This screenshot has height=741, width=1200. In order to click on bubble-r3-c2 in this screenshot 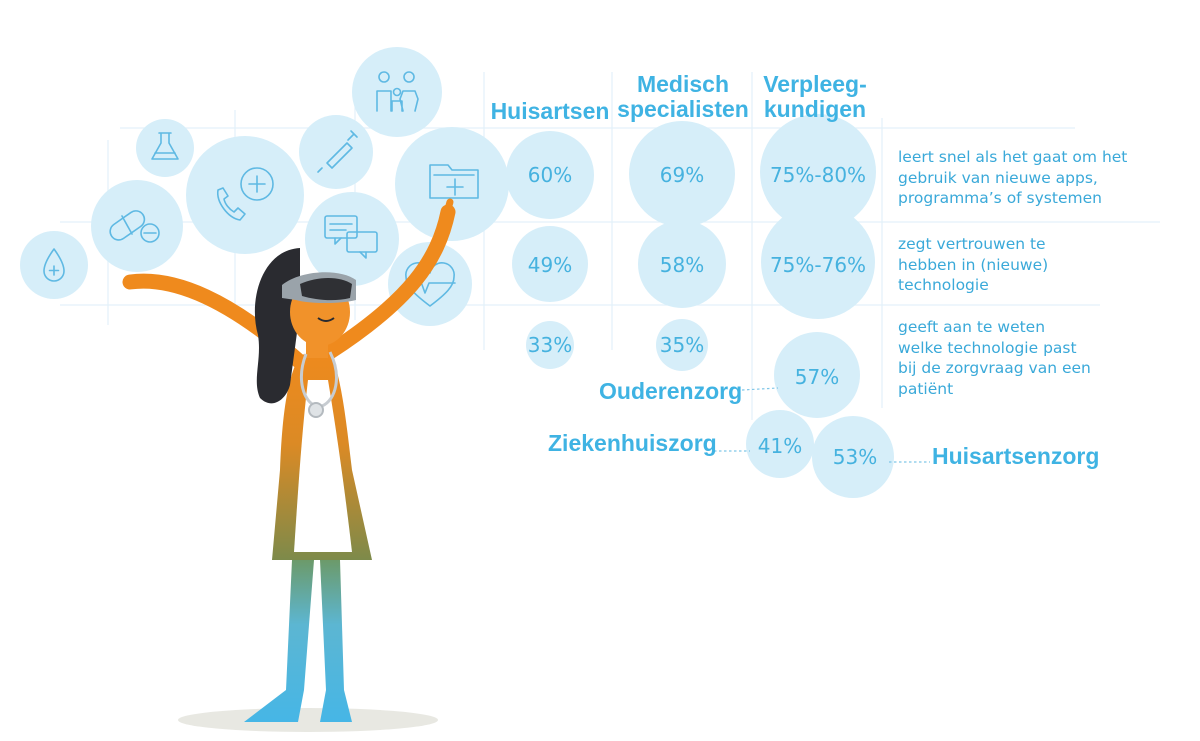, I will do `click(682, 345)`.